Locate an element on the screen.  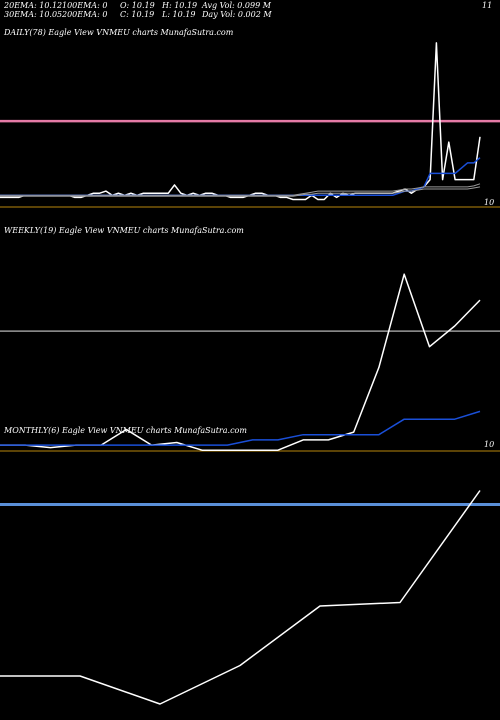
ema200-label: 200EMA: 0 is located at coordinates (85, 14).